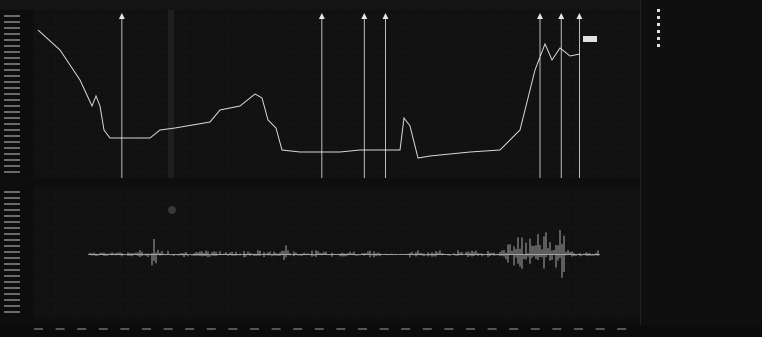 This screenshot has height=337, width=762. I want to click on lower-glare-spot, so click(172, 210).